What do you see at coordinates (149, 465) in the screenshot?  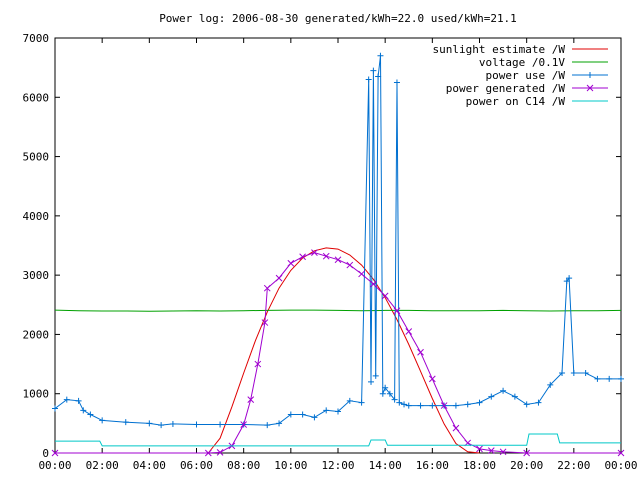 I see `x-tick-label: 04:00` at bounding box center [149, 465].